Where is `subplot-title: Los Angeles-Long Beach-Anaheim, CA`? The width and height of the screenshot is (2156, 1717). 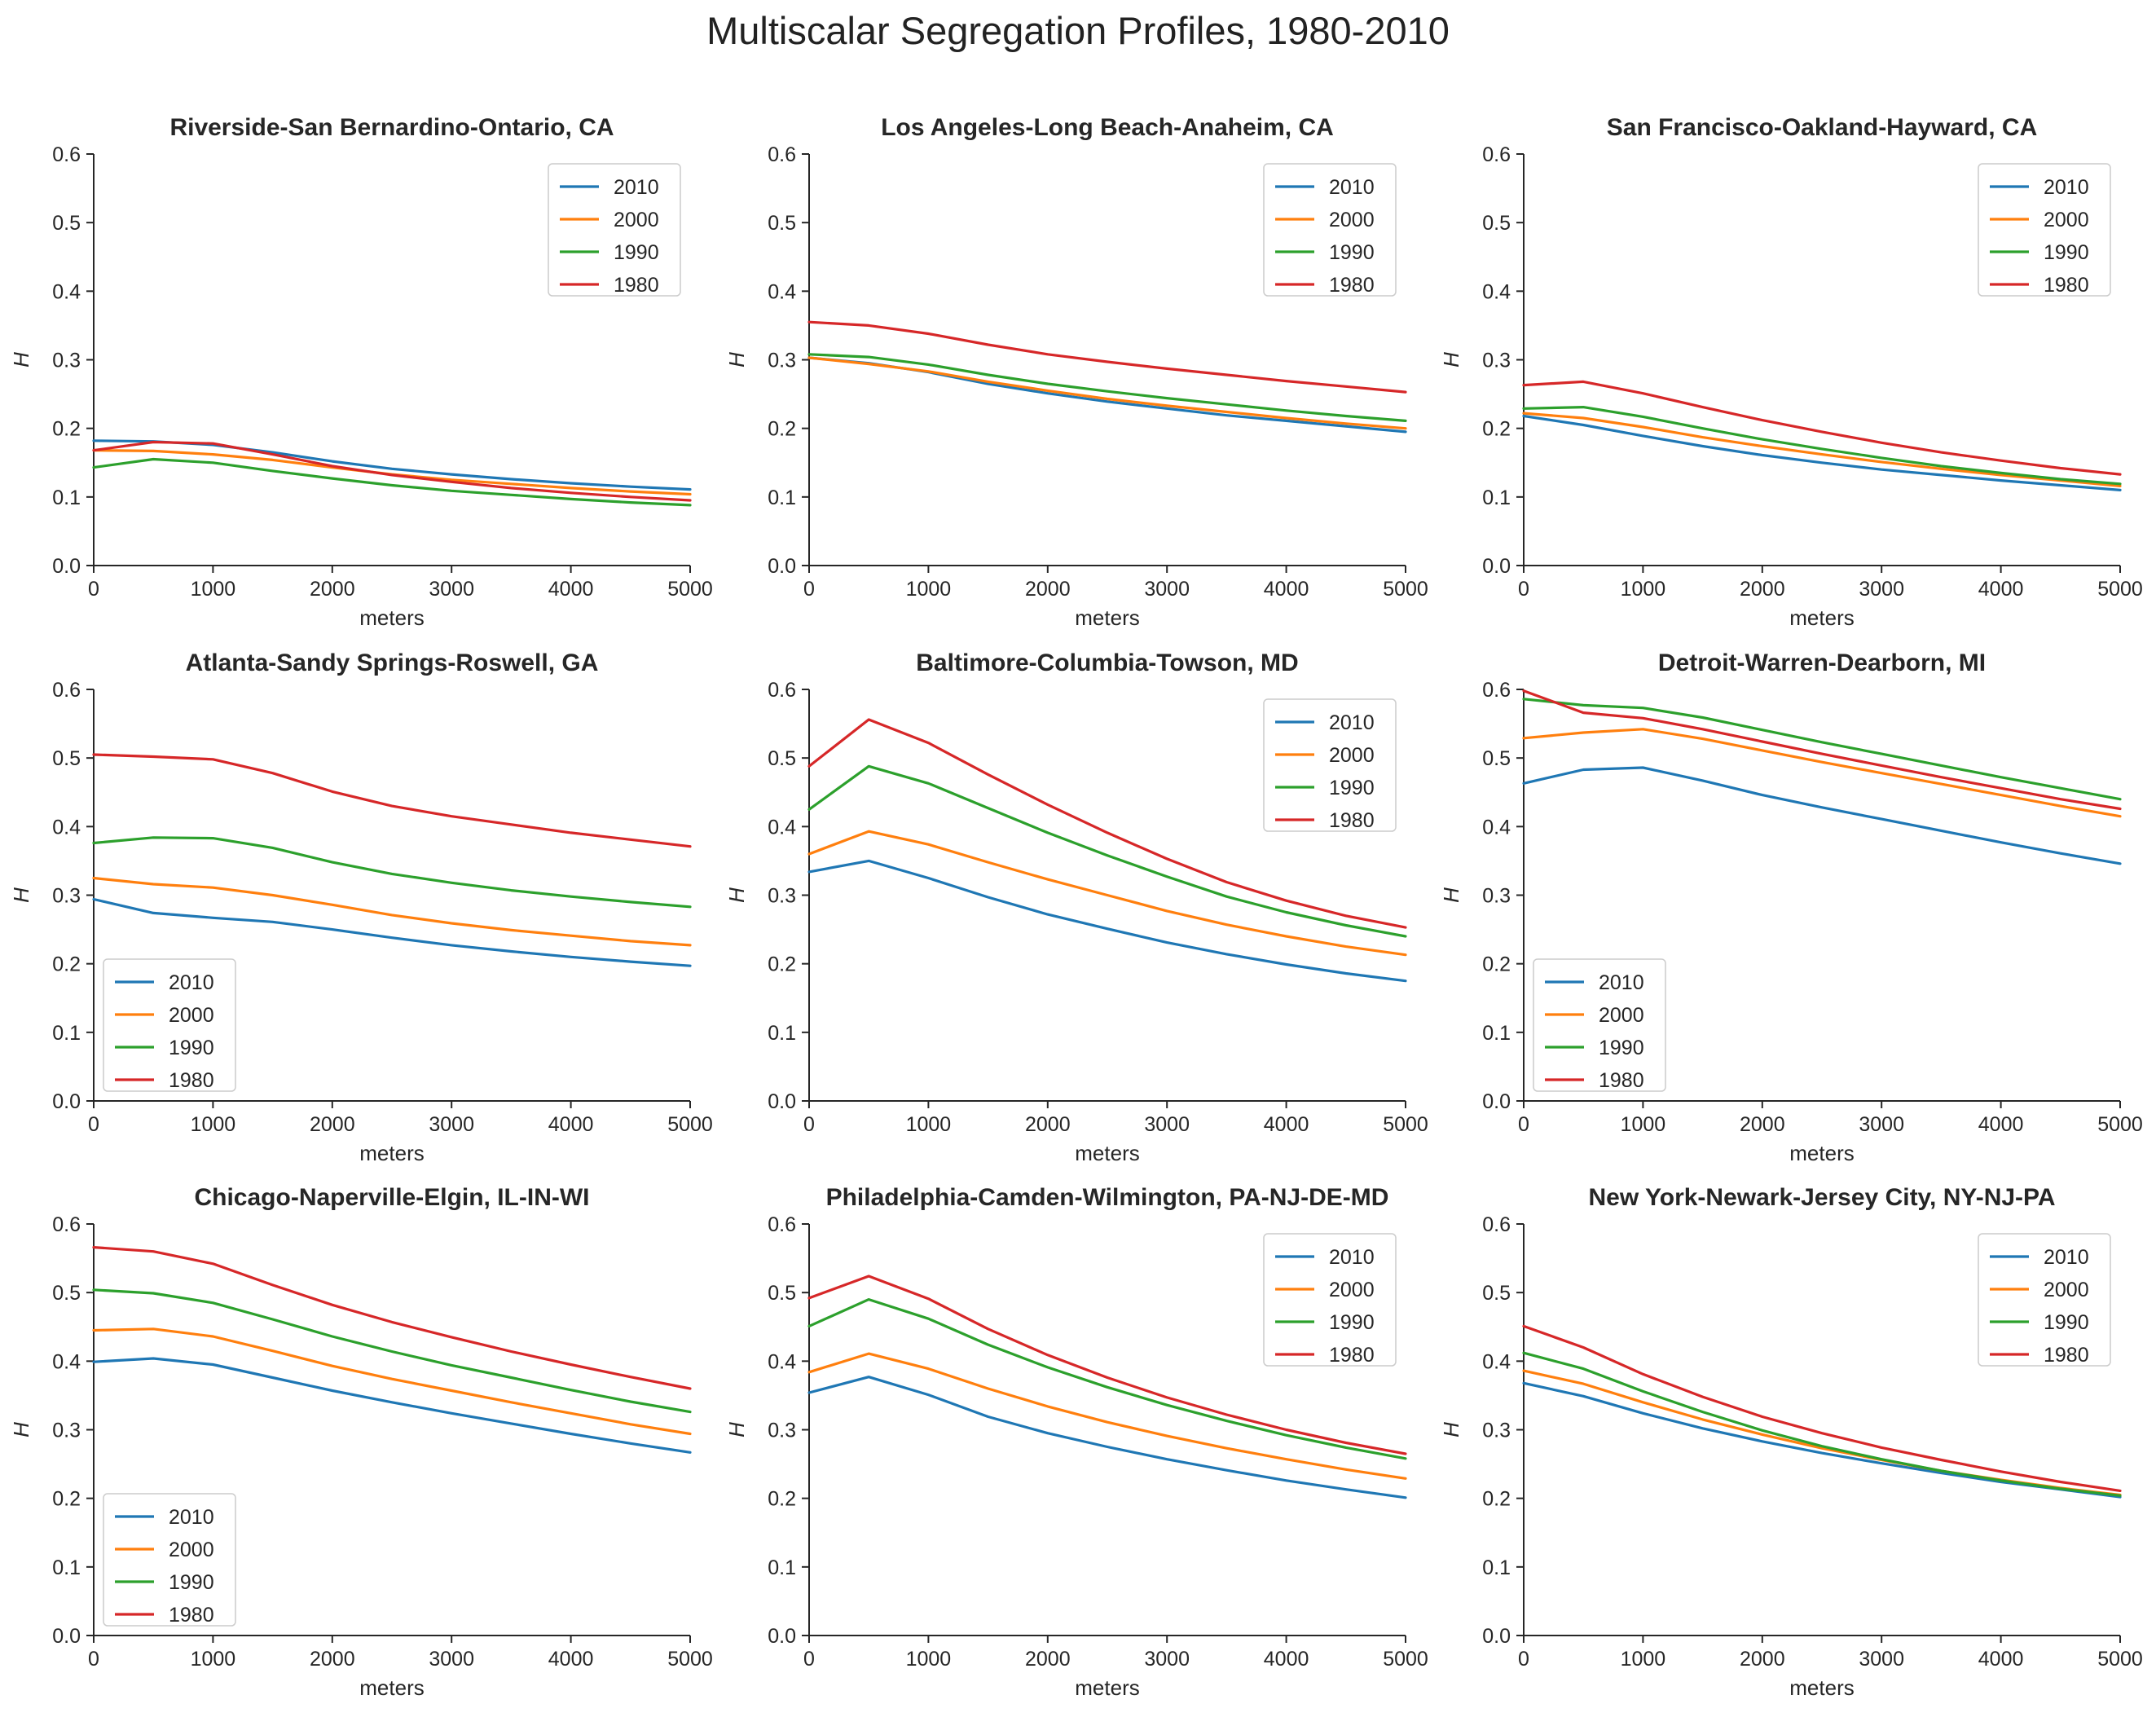
subplot-title: Los Angeles-Long Beach-Anaheim, CA is located at coordinates (1107, 127).